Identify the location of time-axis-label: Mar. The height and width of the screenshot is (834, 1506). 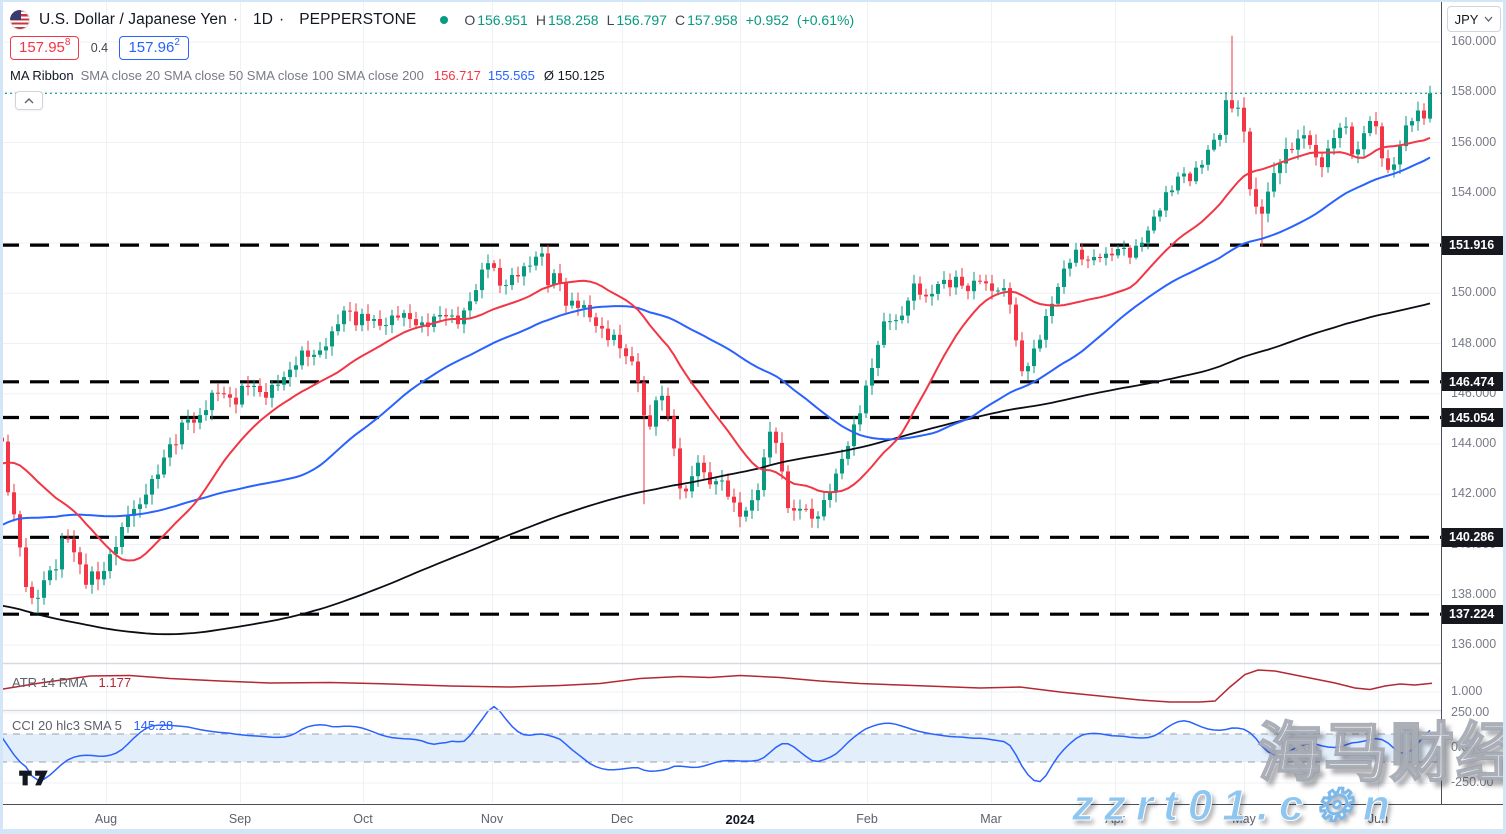
(991, 819).